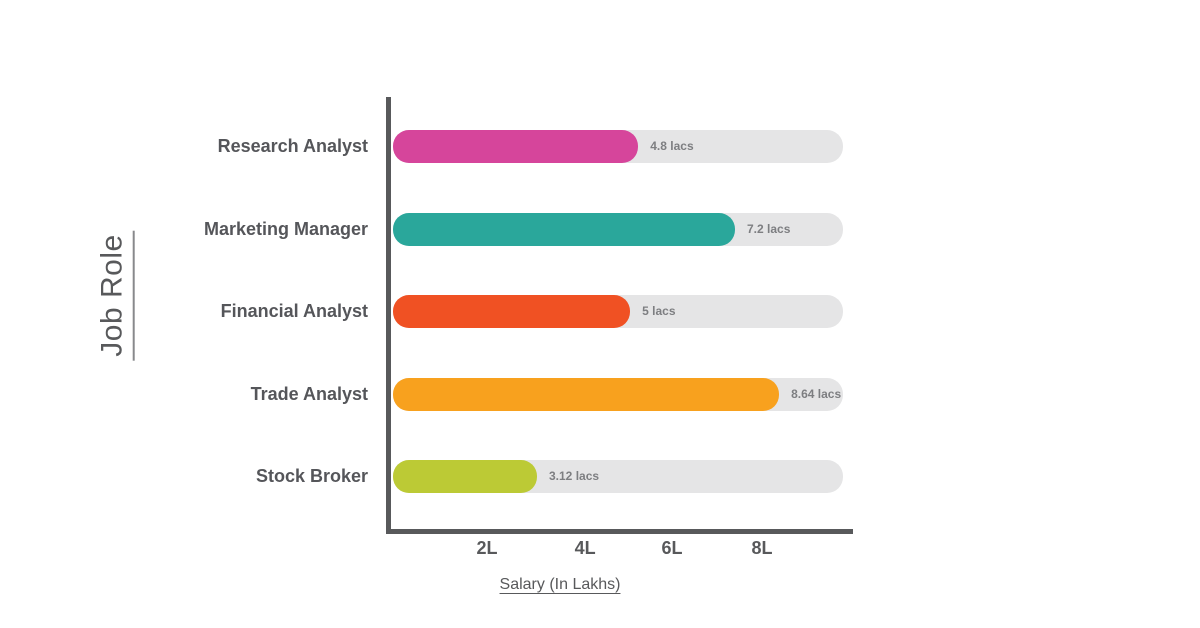 Image resolution: width=1200 pixels, height=628 pixels. What do you see at coordinates (762, 548) in the screenshot?
I see `x-axis-tick-label: 8L` at bounding box center [762, 548].